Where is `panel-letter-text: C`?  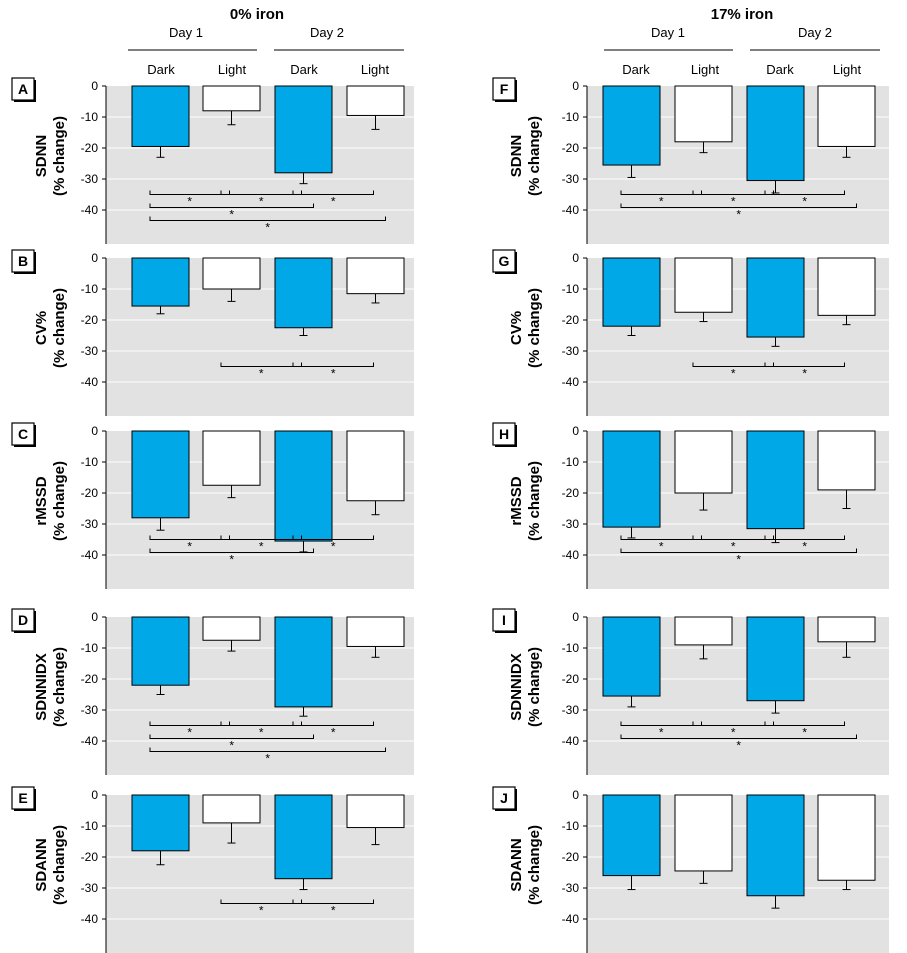 panel-letter-text: C is located at coordinates (23, 434).